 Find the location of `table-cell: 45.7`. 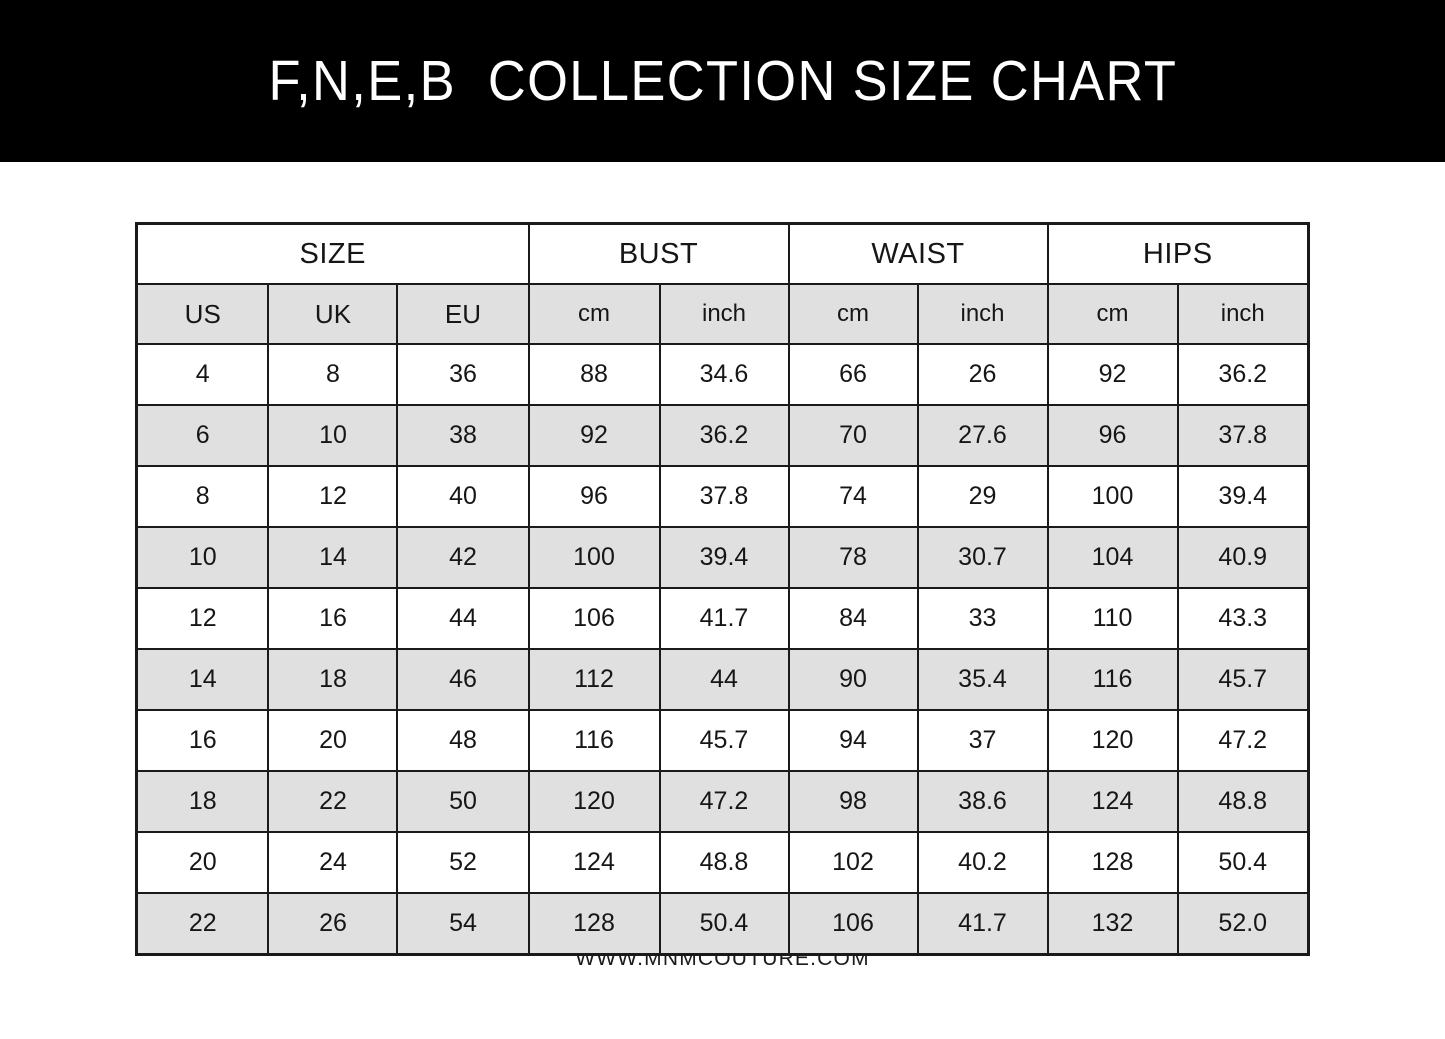

table-cell: 45.7 is located at coordinates (1243, 679).